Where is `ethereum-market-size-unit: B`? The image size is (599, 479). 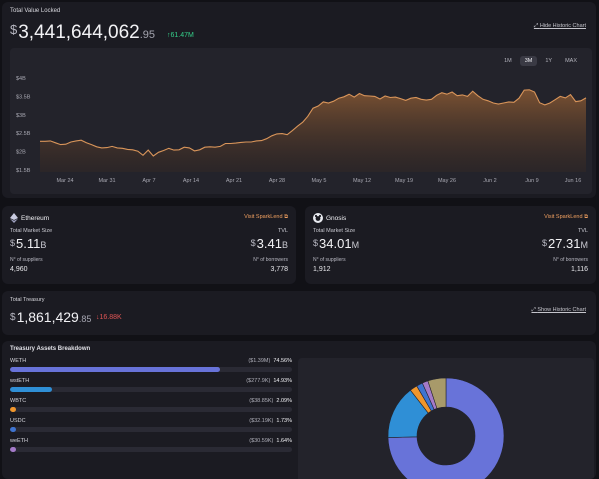
ethereum-market-size-unit: B is located at coordinates (43, 245).